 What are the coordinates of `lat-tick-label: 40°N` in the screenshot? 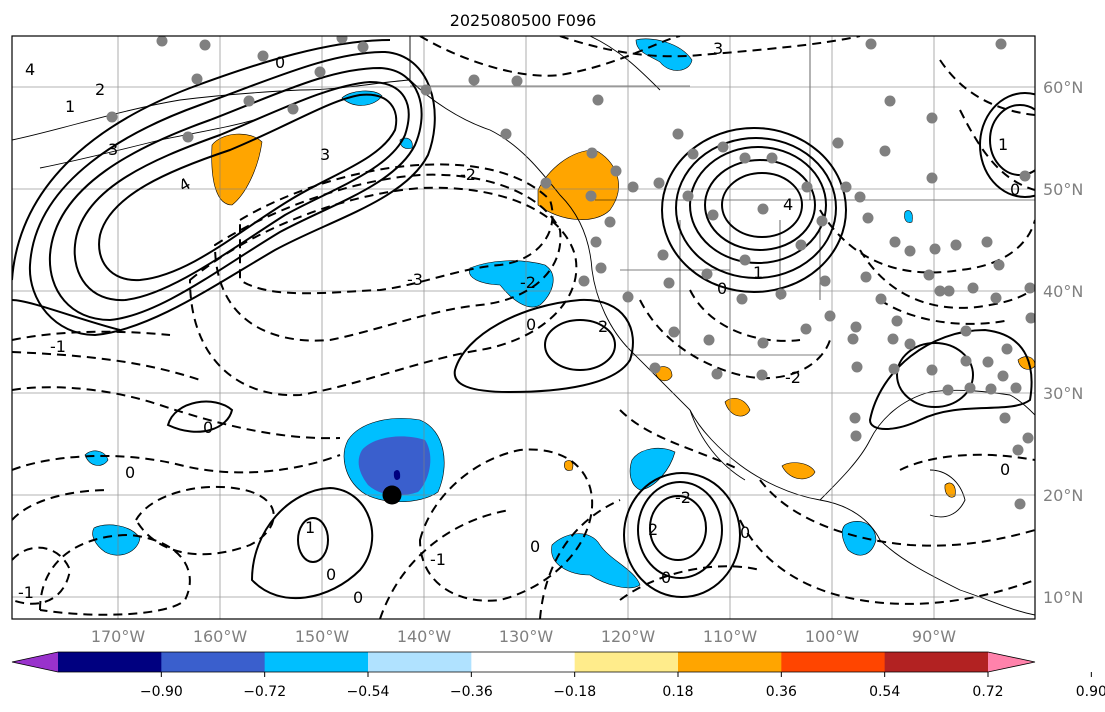 It's located at (1063, 291).